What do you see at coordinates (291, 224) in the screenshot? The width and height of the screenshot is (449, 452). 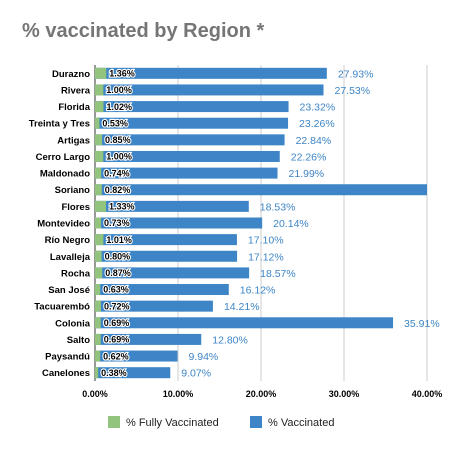 I see `data-label-vaccinated: 20.14%` at bounding box center [291, 224].